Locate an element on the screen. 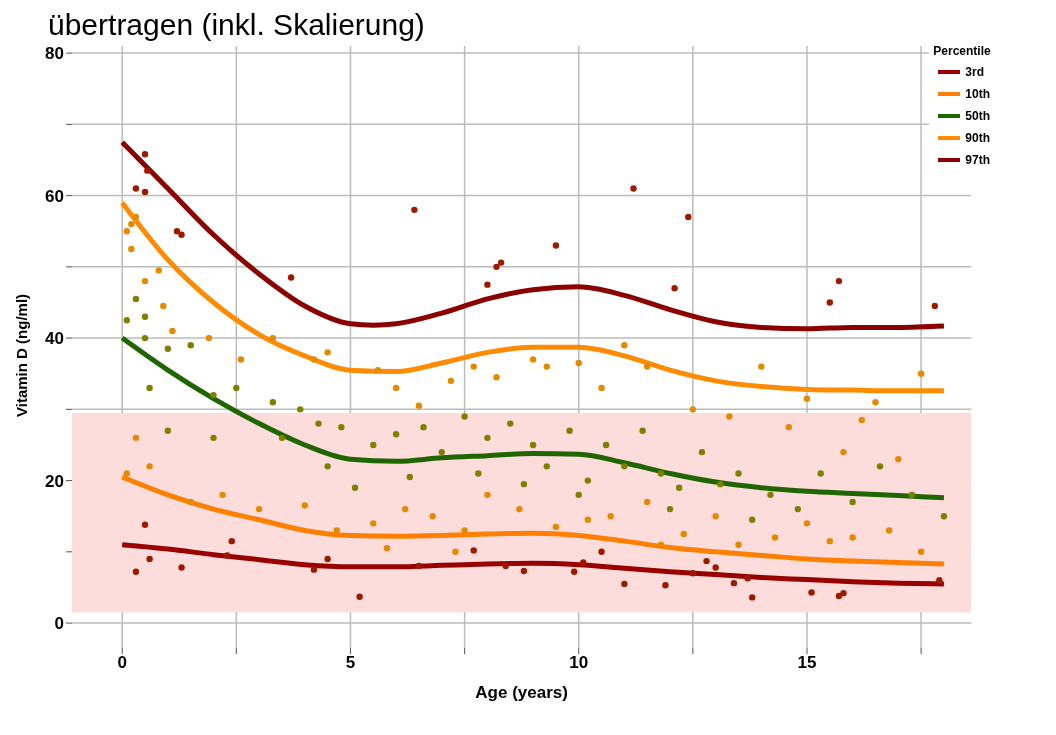 This screenshot has height=735, width=1056. y-tick-label: 80 is located at coordinates (54, 54).